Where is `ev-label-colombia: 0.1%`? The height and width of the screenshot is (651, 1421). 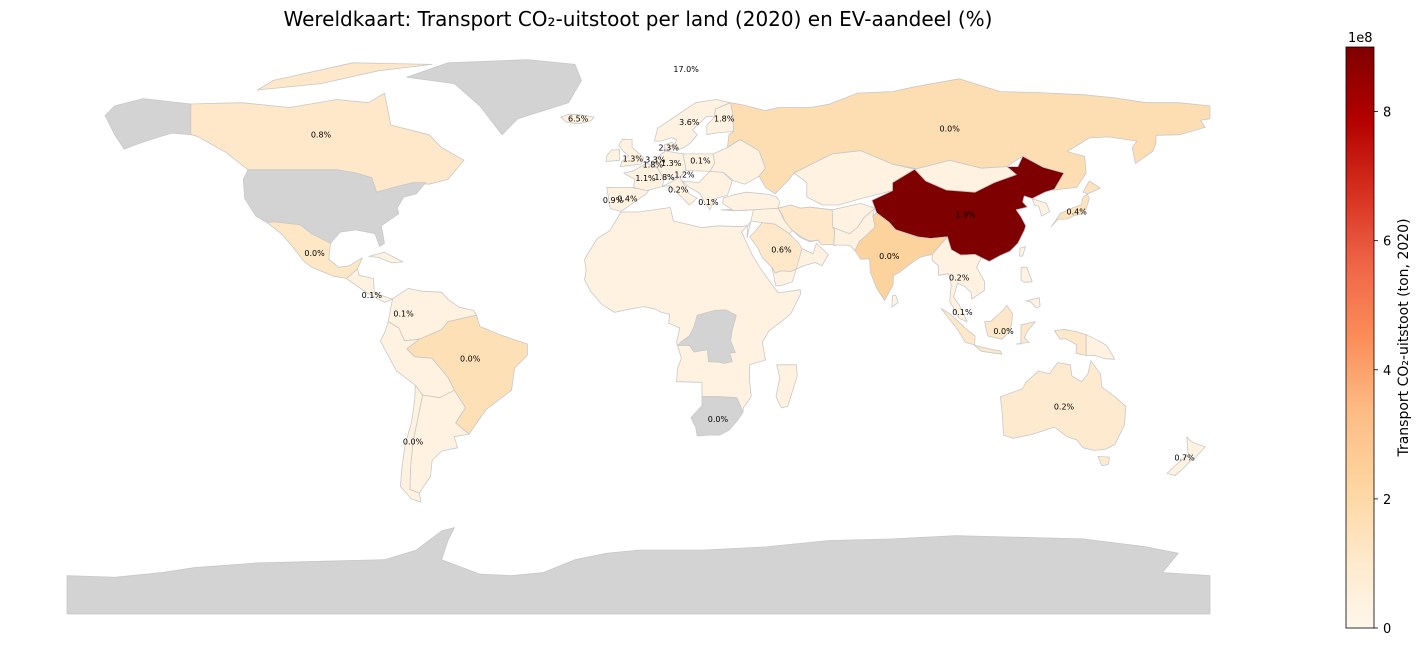 ev-label-colombia: 0.1% is located at coordinates (403, 314).